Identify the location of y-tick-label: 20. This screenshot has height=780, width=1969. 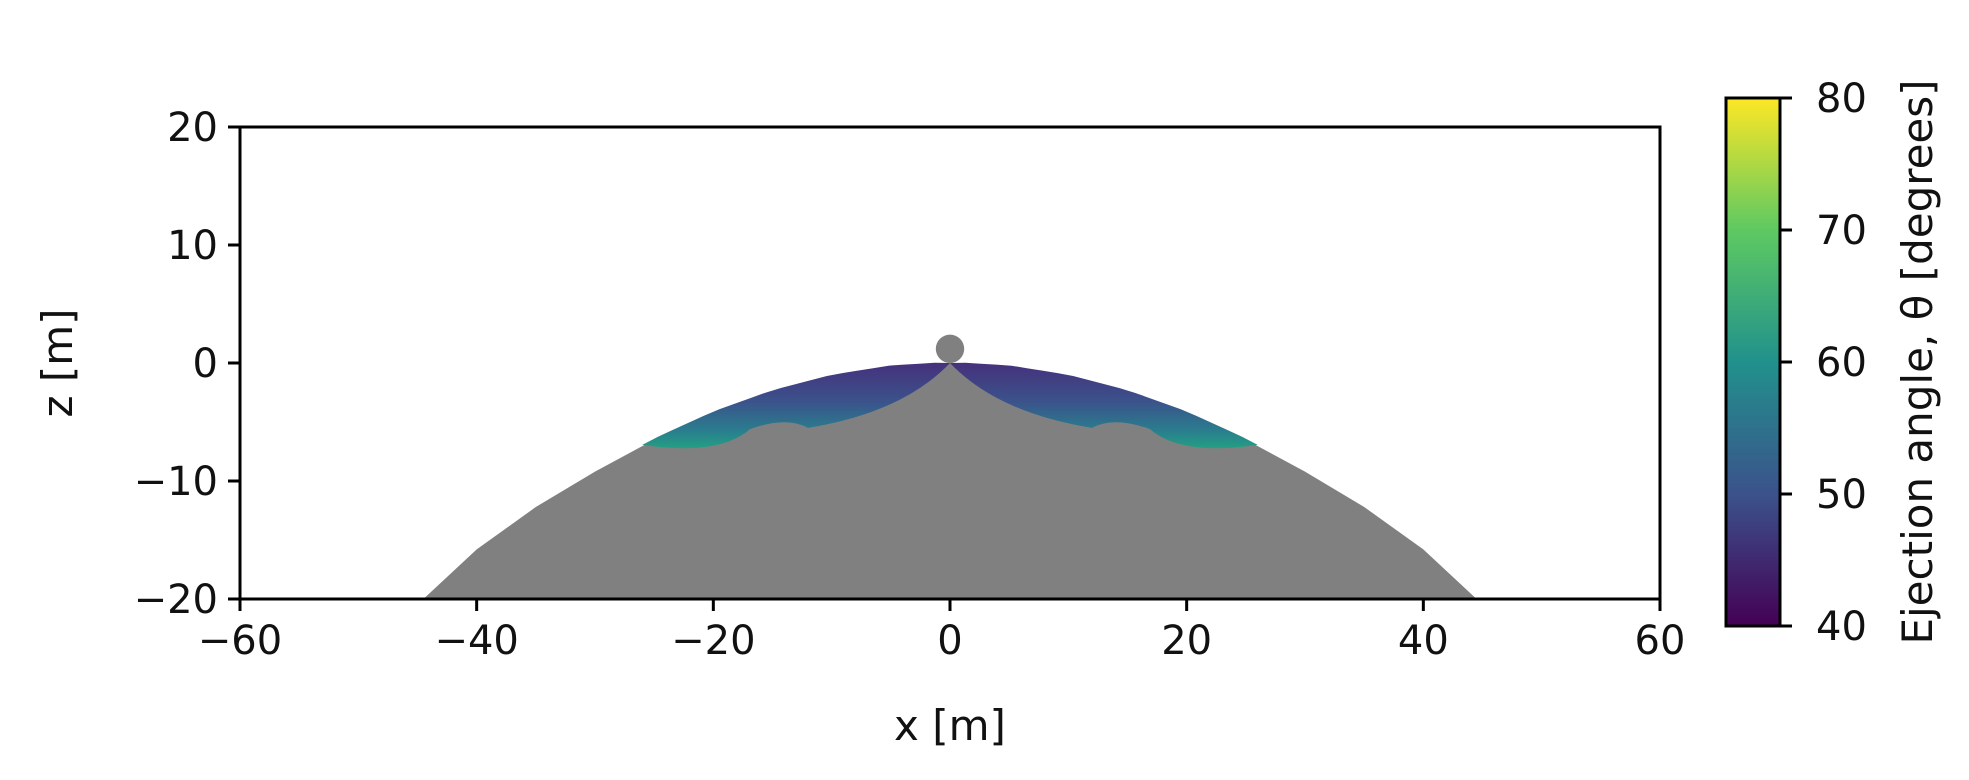
(192, 128).